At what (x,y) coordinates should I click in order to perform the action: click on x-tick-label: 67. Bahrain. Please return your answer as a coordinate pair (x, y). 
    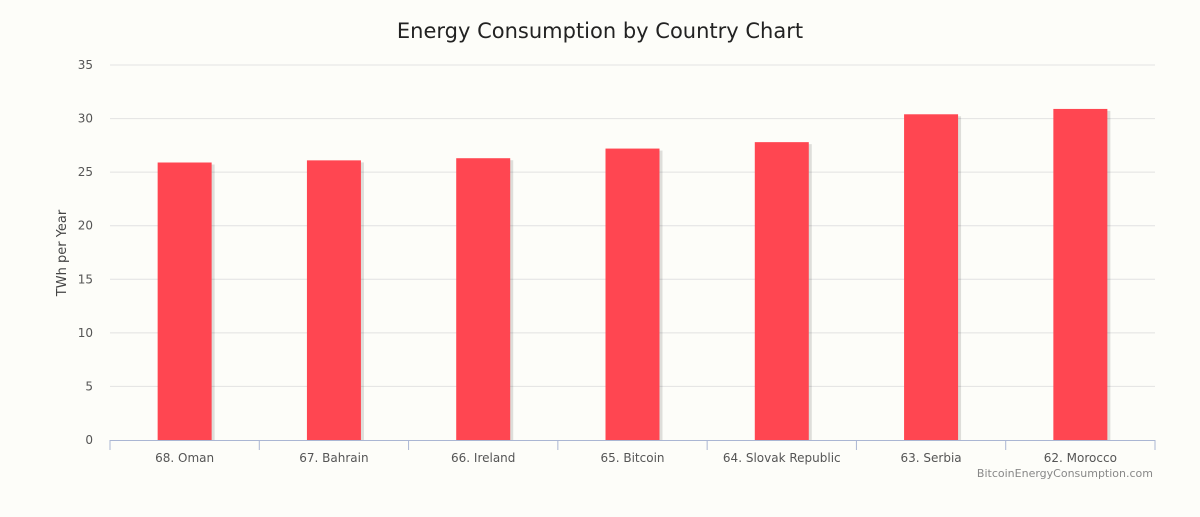
    Looking at the image, I should click on (333, 458).